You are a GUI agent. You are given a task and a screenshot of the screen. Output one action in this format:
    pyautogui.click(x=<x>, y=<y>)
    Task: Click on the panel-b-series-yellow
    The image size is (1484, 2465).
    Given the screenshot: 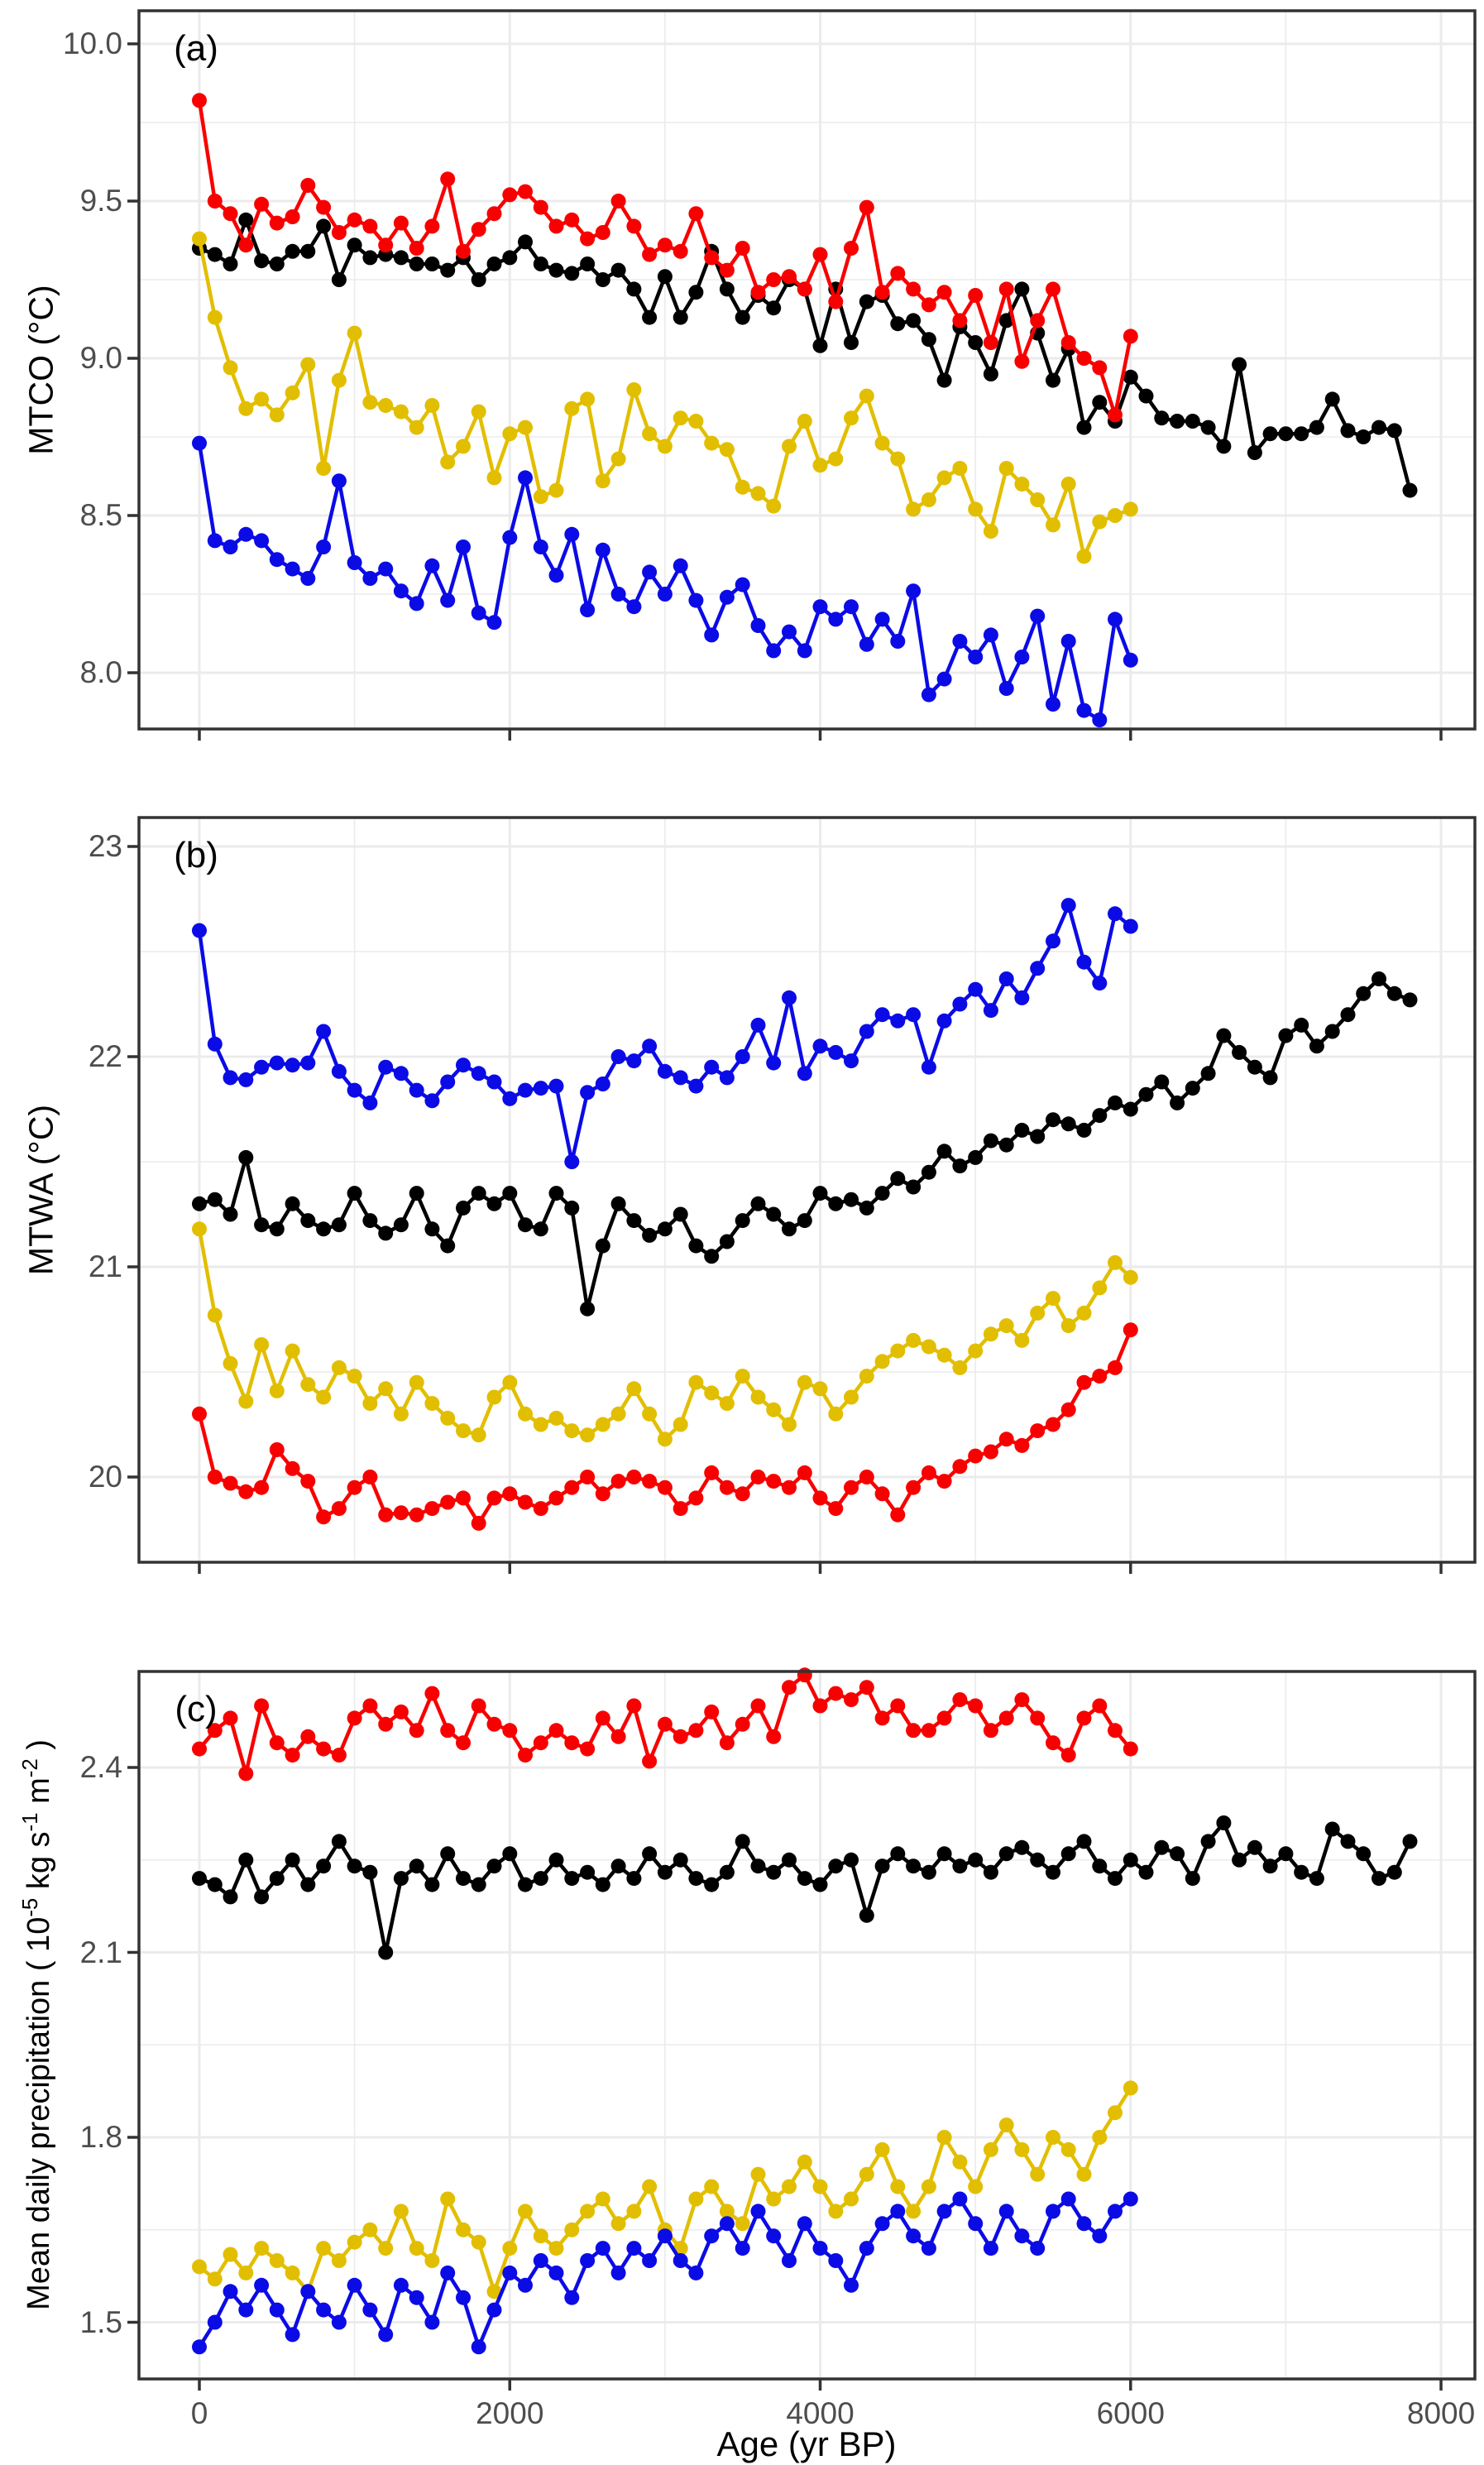 What is the action you would take?
    pyautogui.click(x=665, y=1334)
    